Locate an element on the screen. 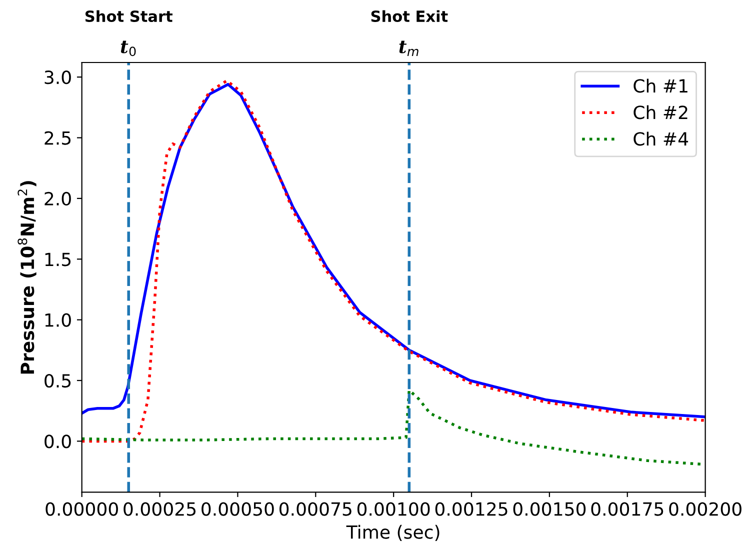  x-tick-label: 0.00175 is located at coordinates (627, 509).